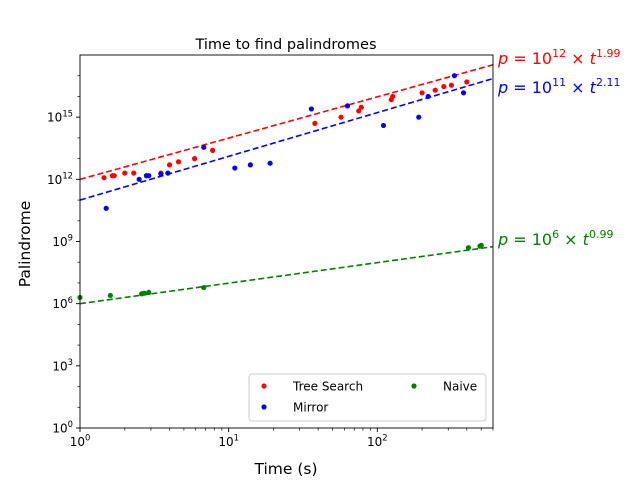 This screenshot has height=480, width=640. I want to click on legend-label: Naive, so click(460, 387).